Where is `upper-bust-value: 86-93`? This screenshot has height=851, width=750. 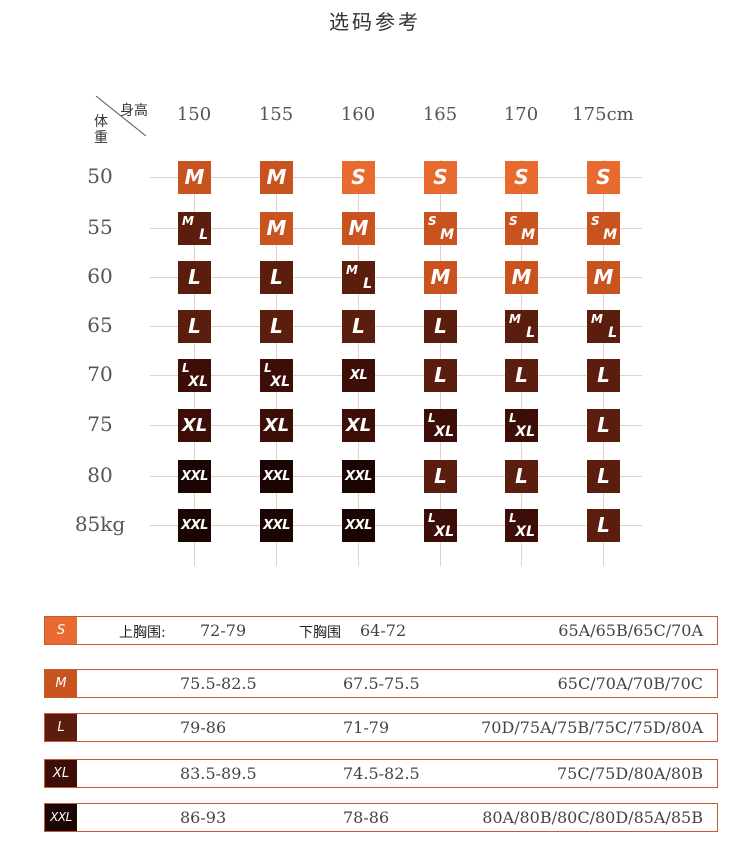 upper-bust-value: 86-93 is located at coordinates (203, 817).